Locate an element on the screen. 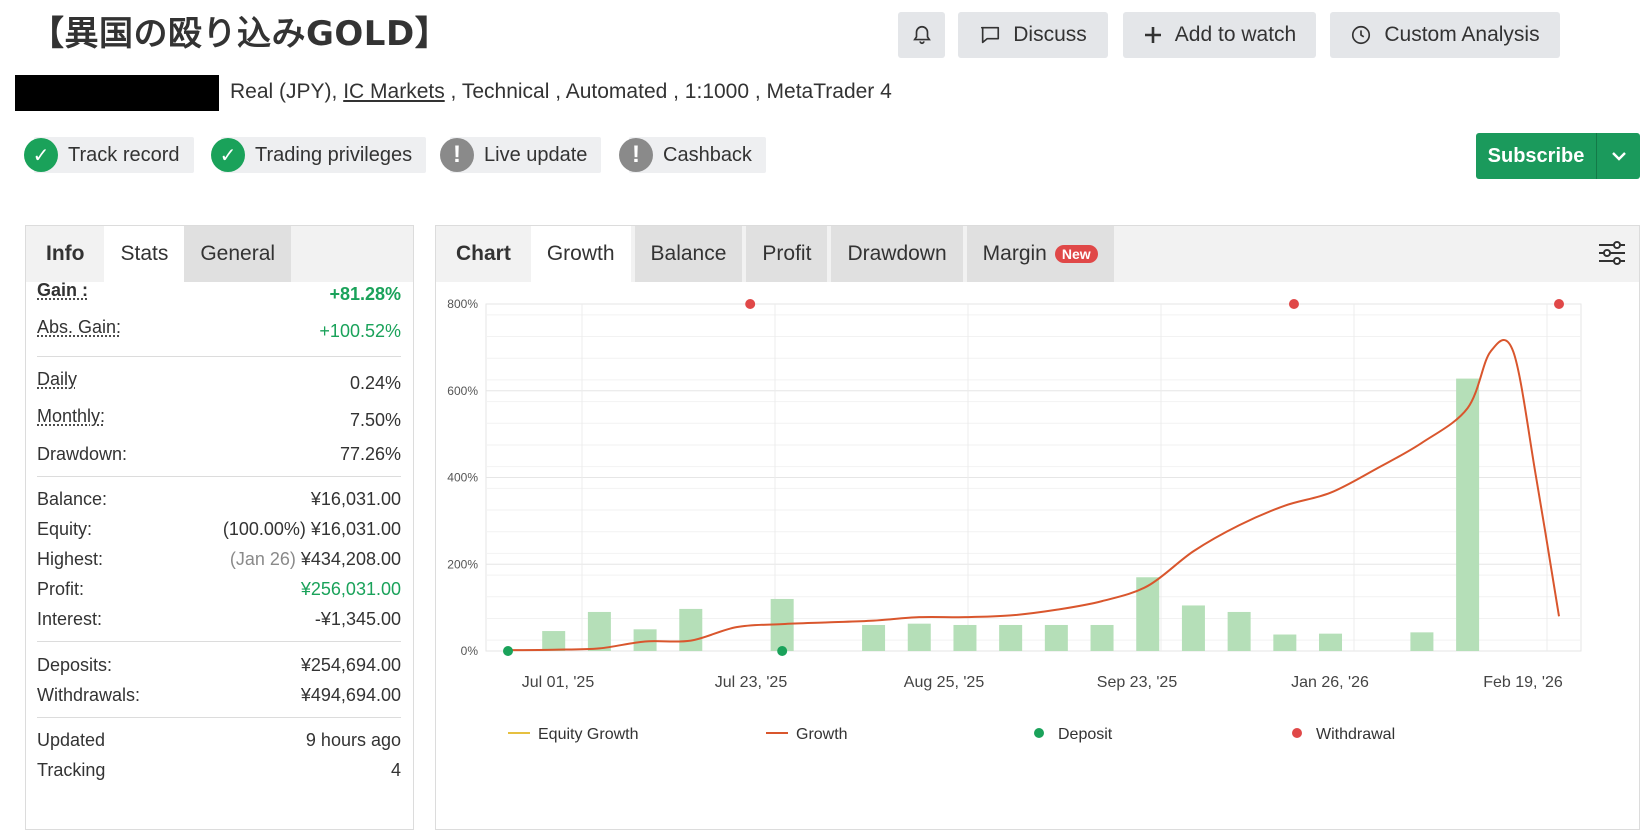 The image size is (1647, 839). tab-profit: Profit is located at coordinates (787, 254).